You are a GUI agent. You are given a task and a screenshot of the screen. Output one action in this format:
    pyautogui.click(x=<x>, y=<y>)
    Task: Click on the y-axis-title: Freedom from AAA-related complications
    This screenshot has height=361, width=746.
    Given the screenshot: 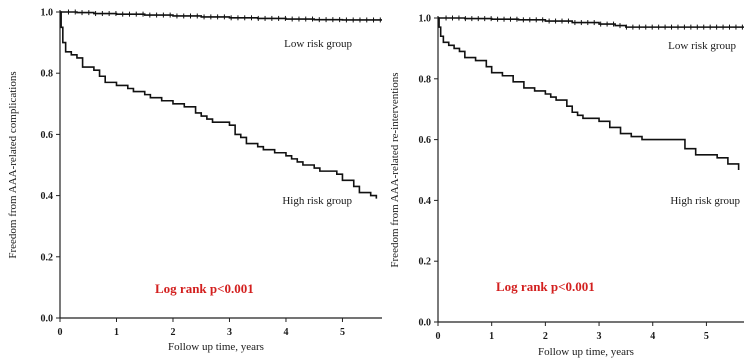 What is the action you would take?
    pyautogui.click(x=13, y=164)
    